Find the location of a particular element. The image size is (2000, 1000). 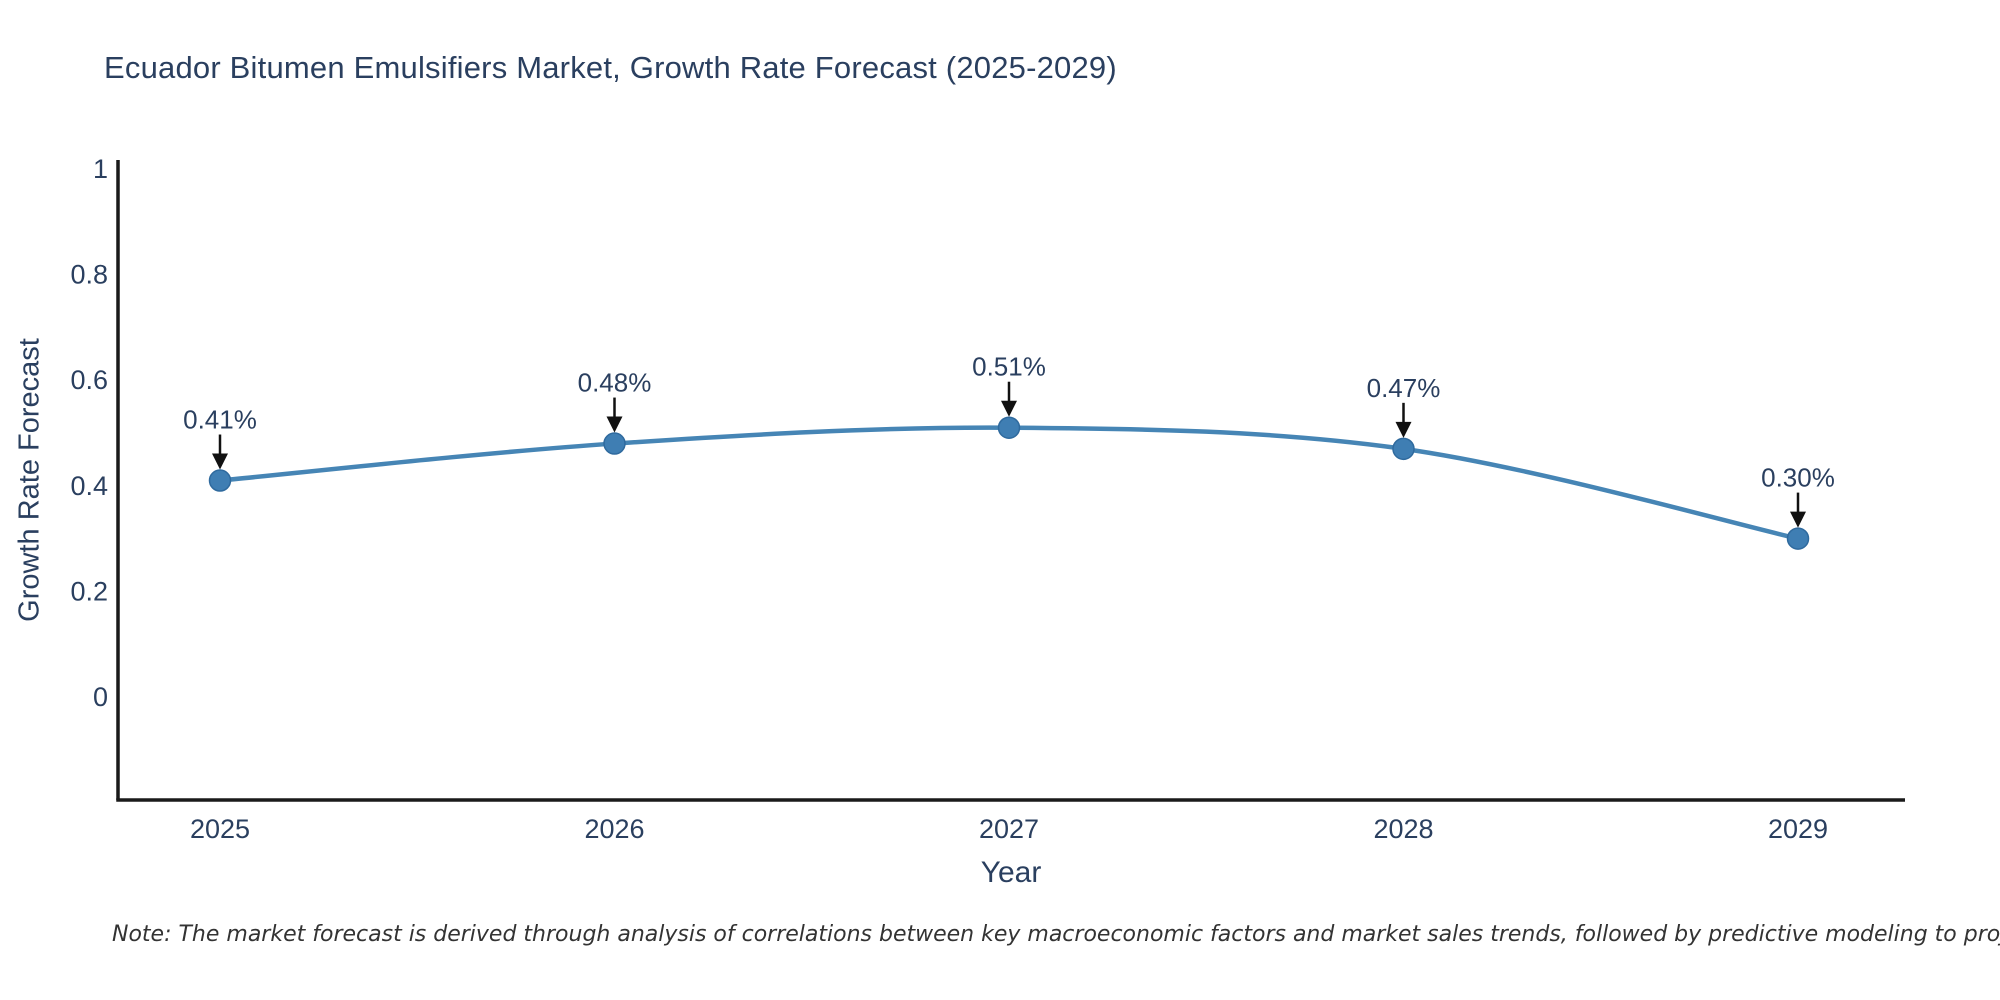

x-tick-label: 2026 is located at coordinates (614, 829).